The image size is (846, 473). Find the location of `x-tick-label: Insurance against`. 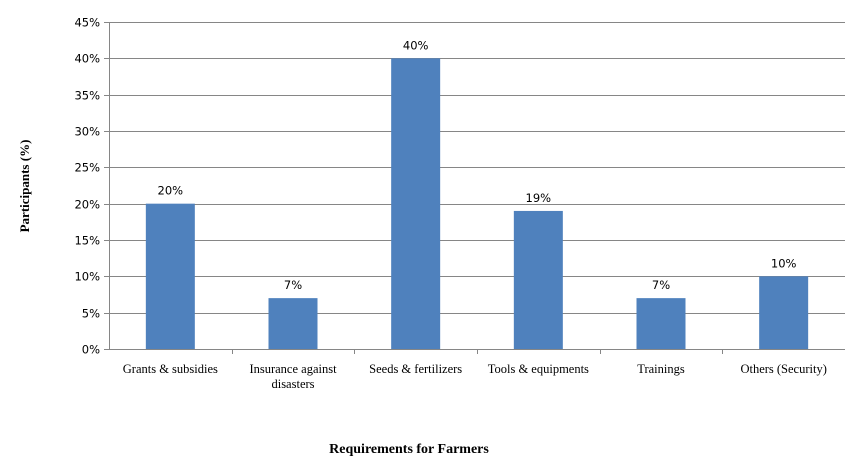

x-tick-label: Insurance against is located at coordinates (293, 369).